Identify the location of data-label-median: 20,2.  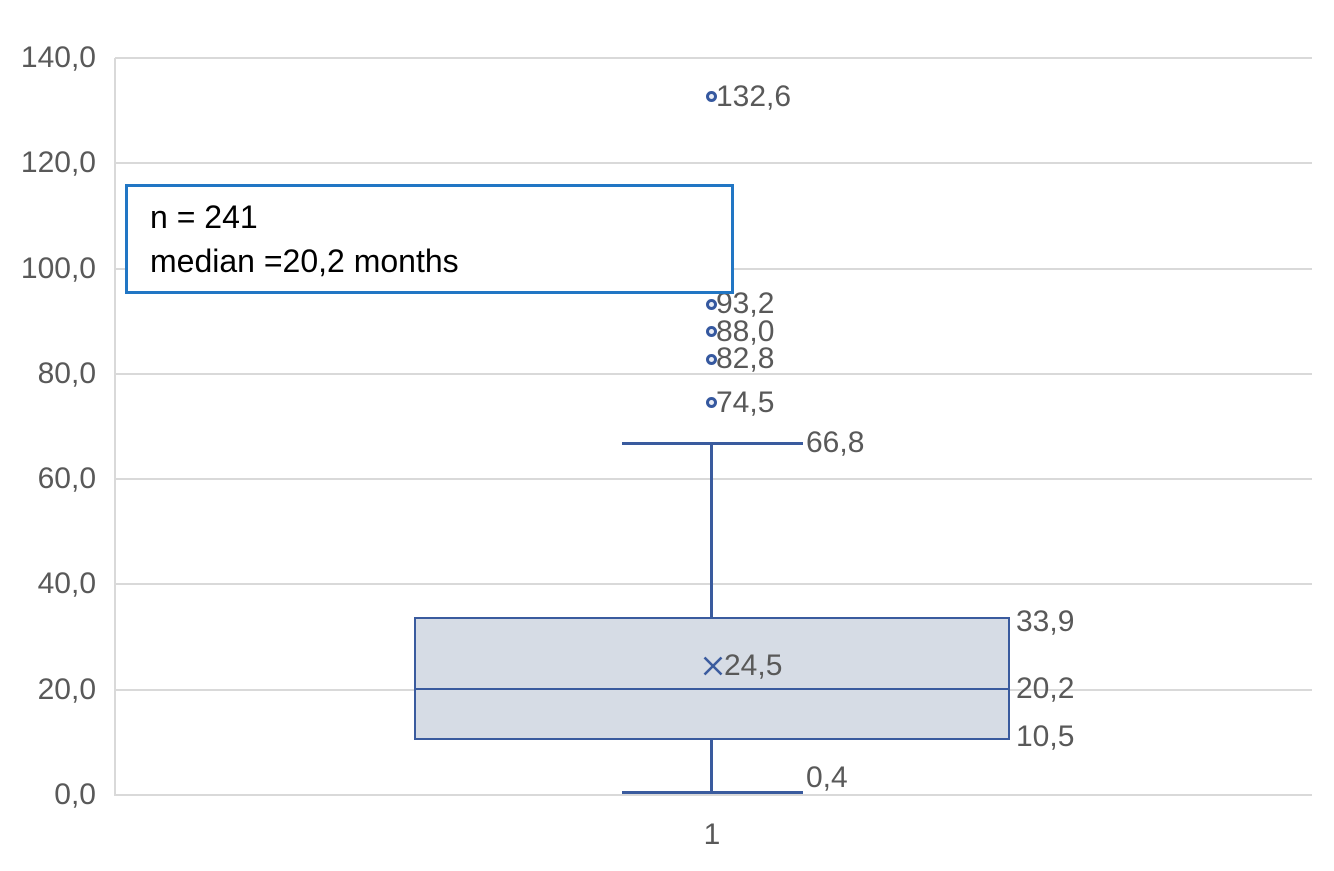
(1045, 688).